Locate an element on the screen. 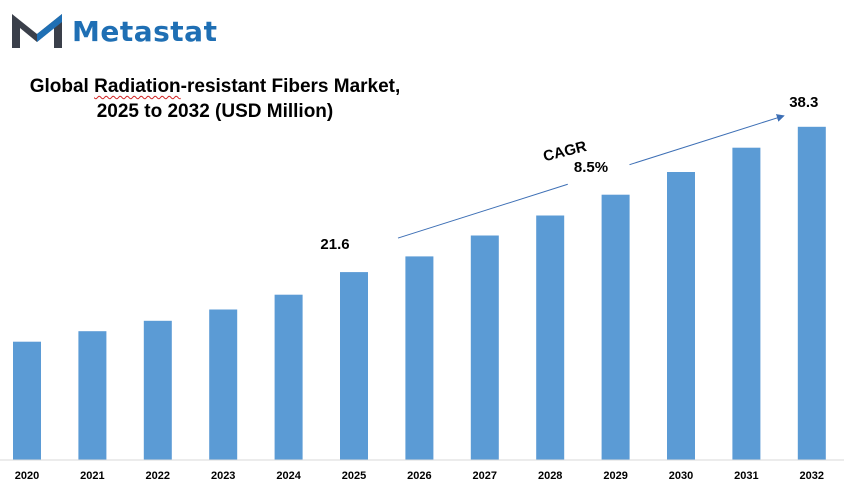  cagr-value: 8.5% is located at coordinates (591, 167).